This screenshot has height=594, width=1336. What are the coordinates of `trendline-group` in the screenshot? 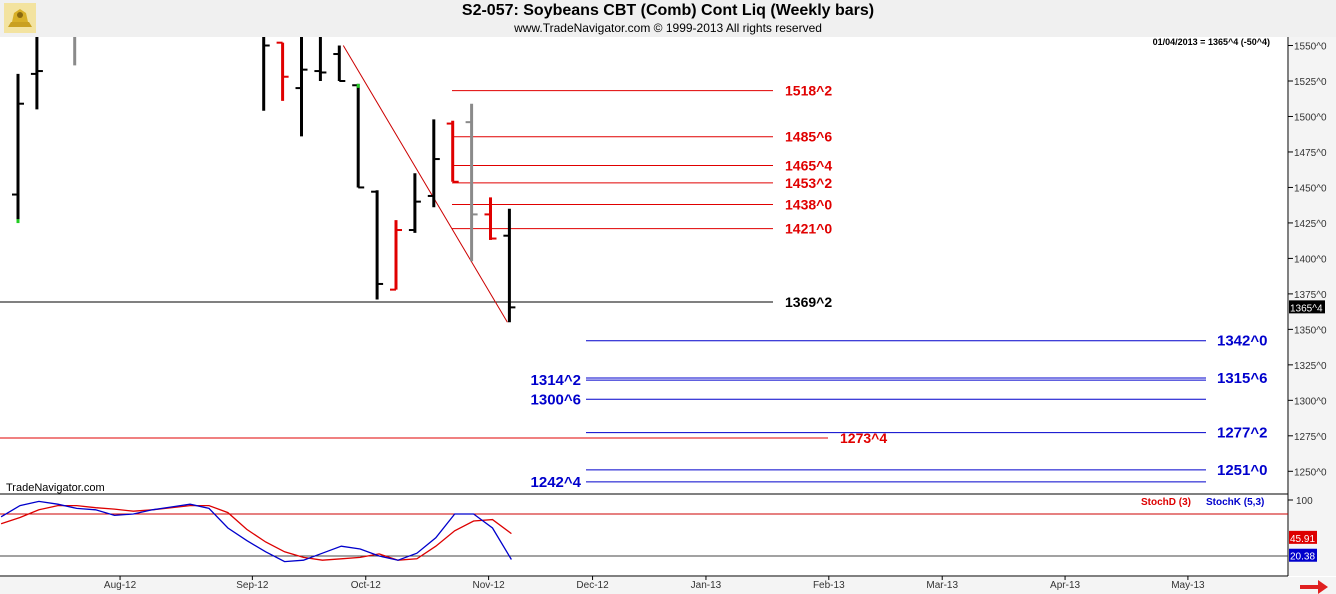 It's located at (425, 184).